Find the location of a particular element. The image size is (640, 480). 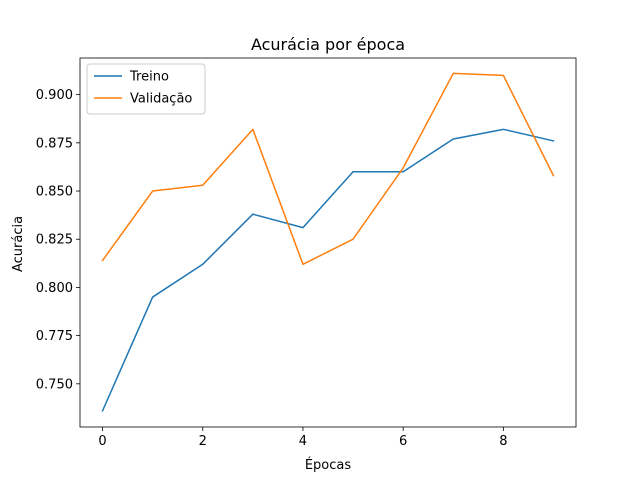

y-tick-label: 0.900 is located at coordinates (54, 95).